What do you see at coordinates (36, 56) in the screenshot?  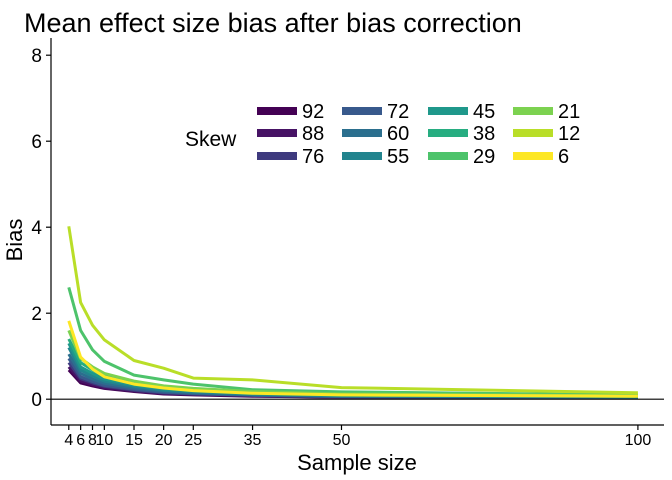 I see `y-tick-label: 8` at bounding box center [36, 56].